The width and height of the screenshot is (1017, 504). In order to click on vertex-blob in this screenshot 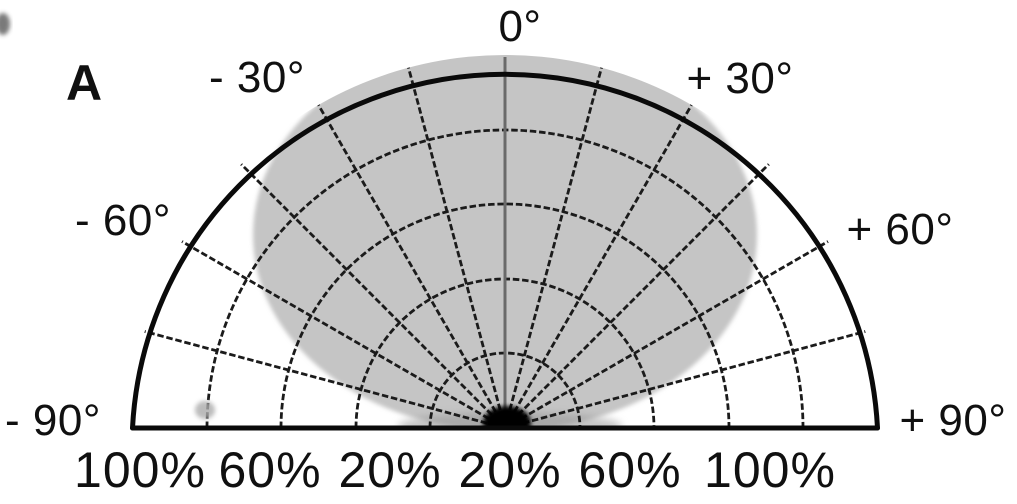, I will do `click(507, 417)`.